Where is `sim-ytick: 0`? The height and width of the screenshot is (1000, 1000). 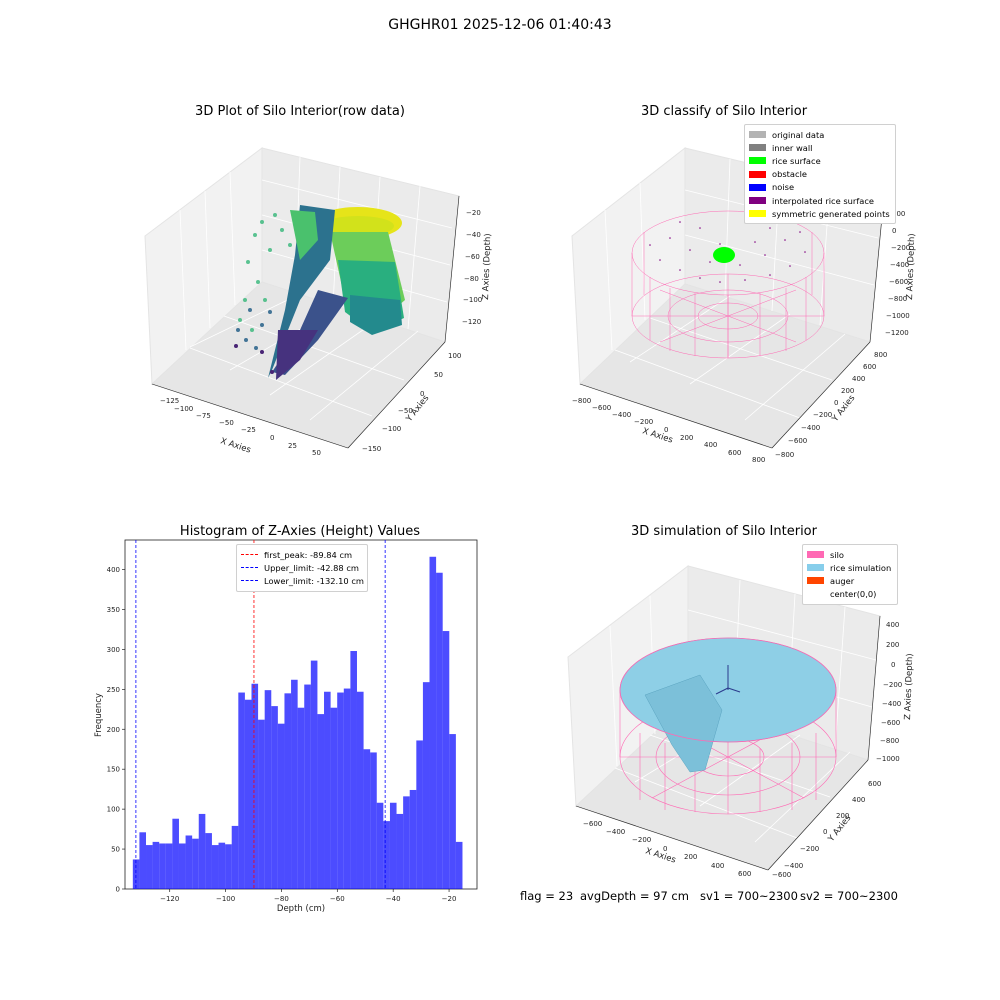 sim-ytick: 0 is located at coordinates (825, 832).